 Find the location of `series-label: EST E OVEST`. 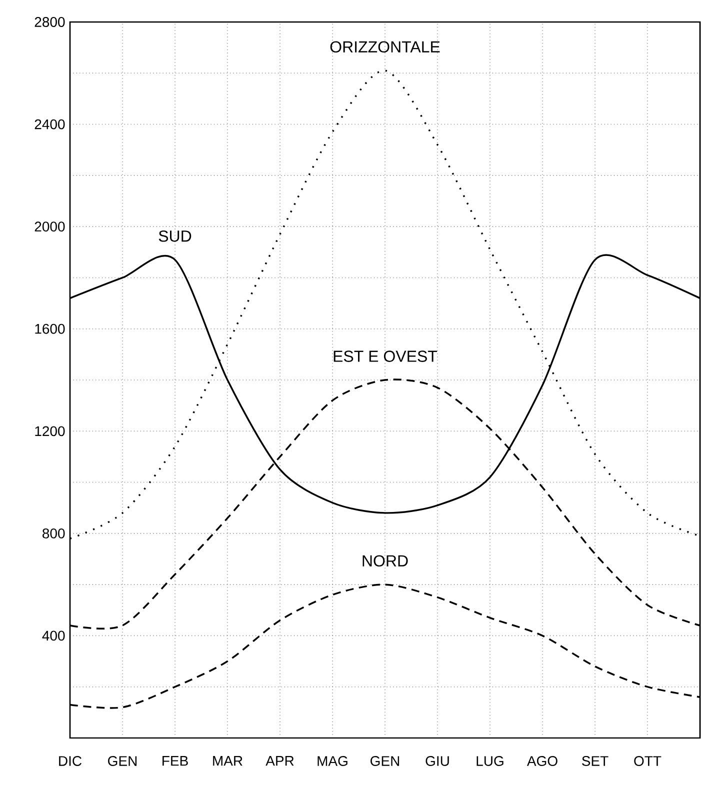

series-label: EST E OVEST is located at coordinates (386, 356).